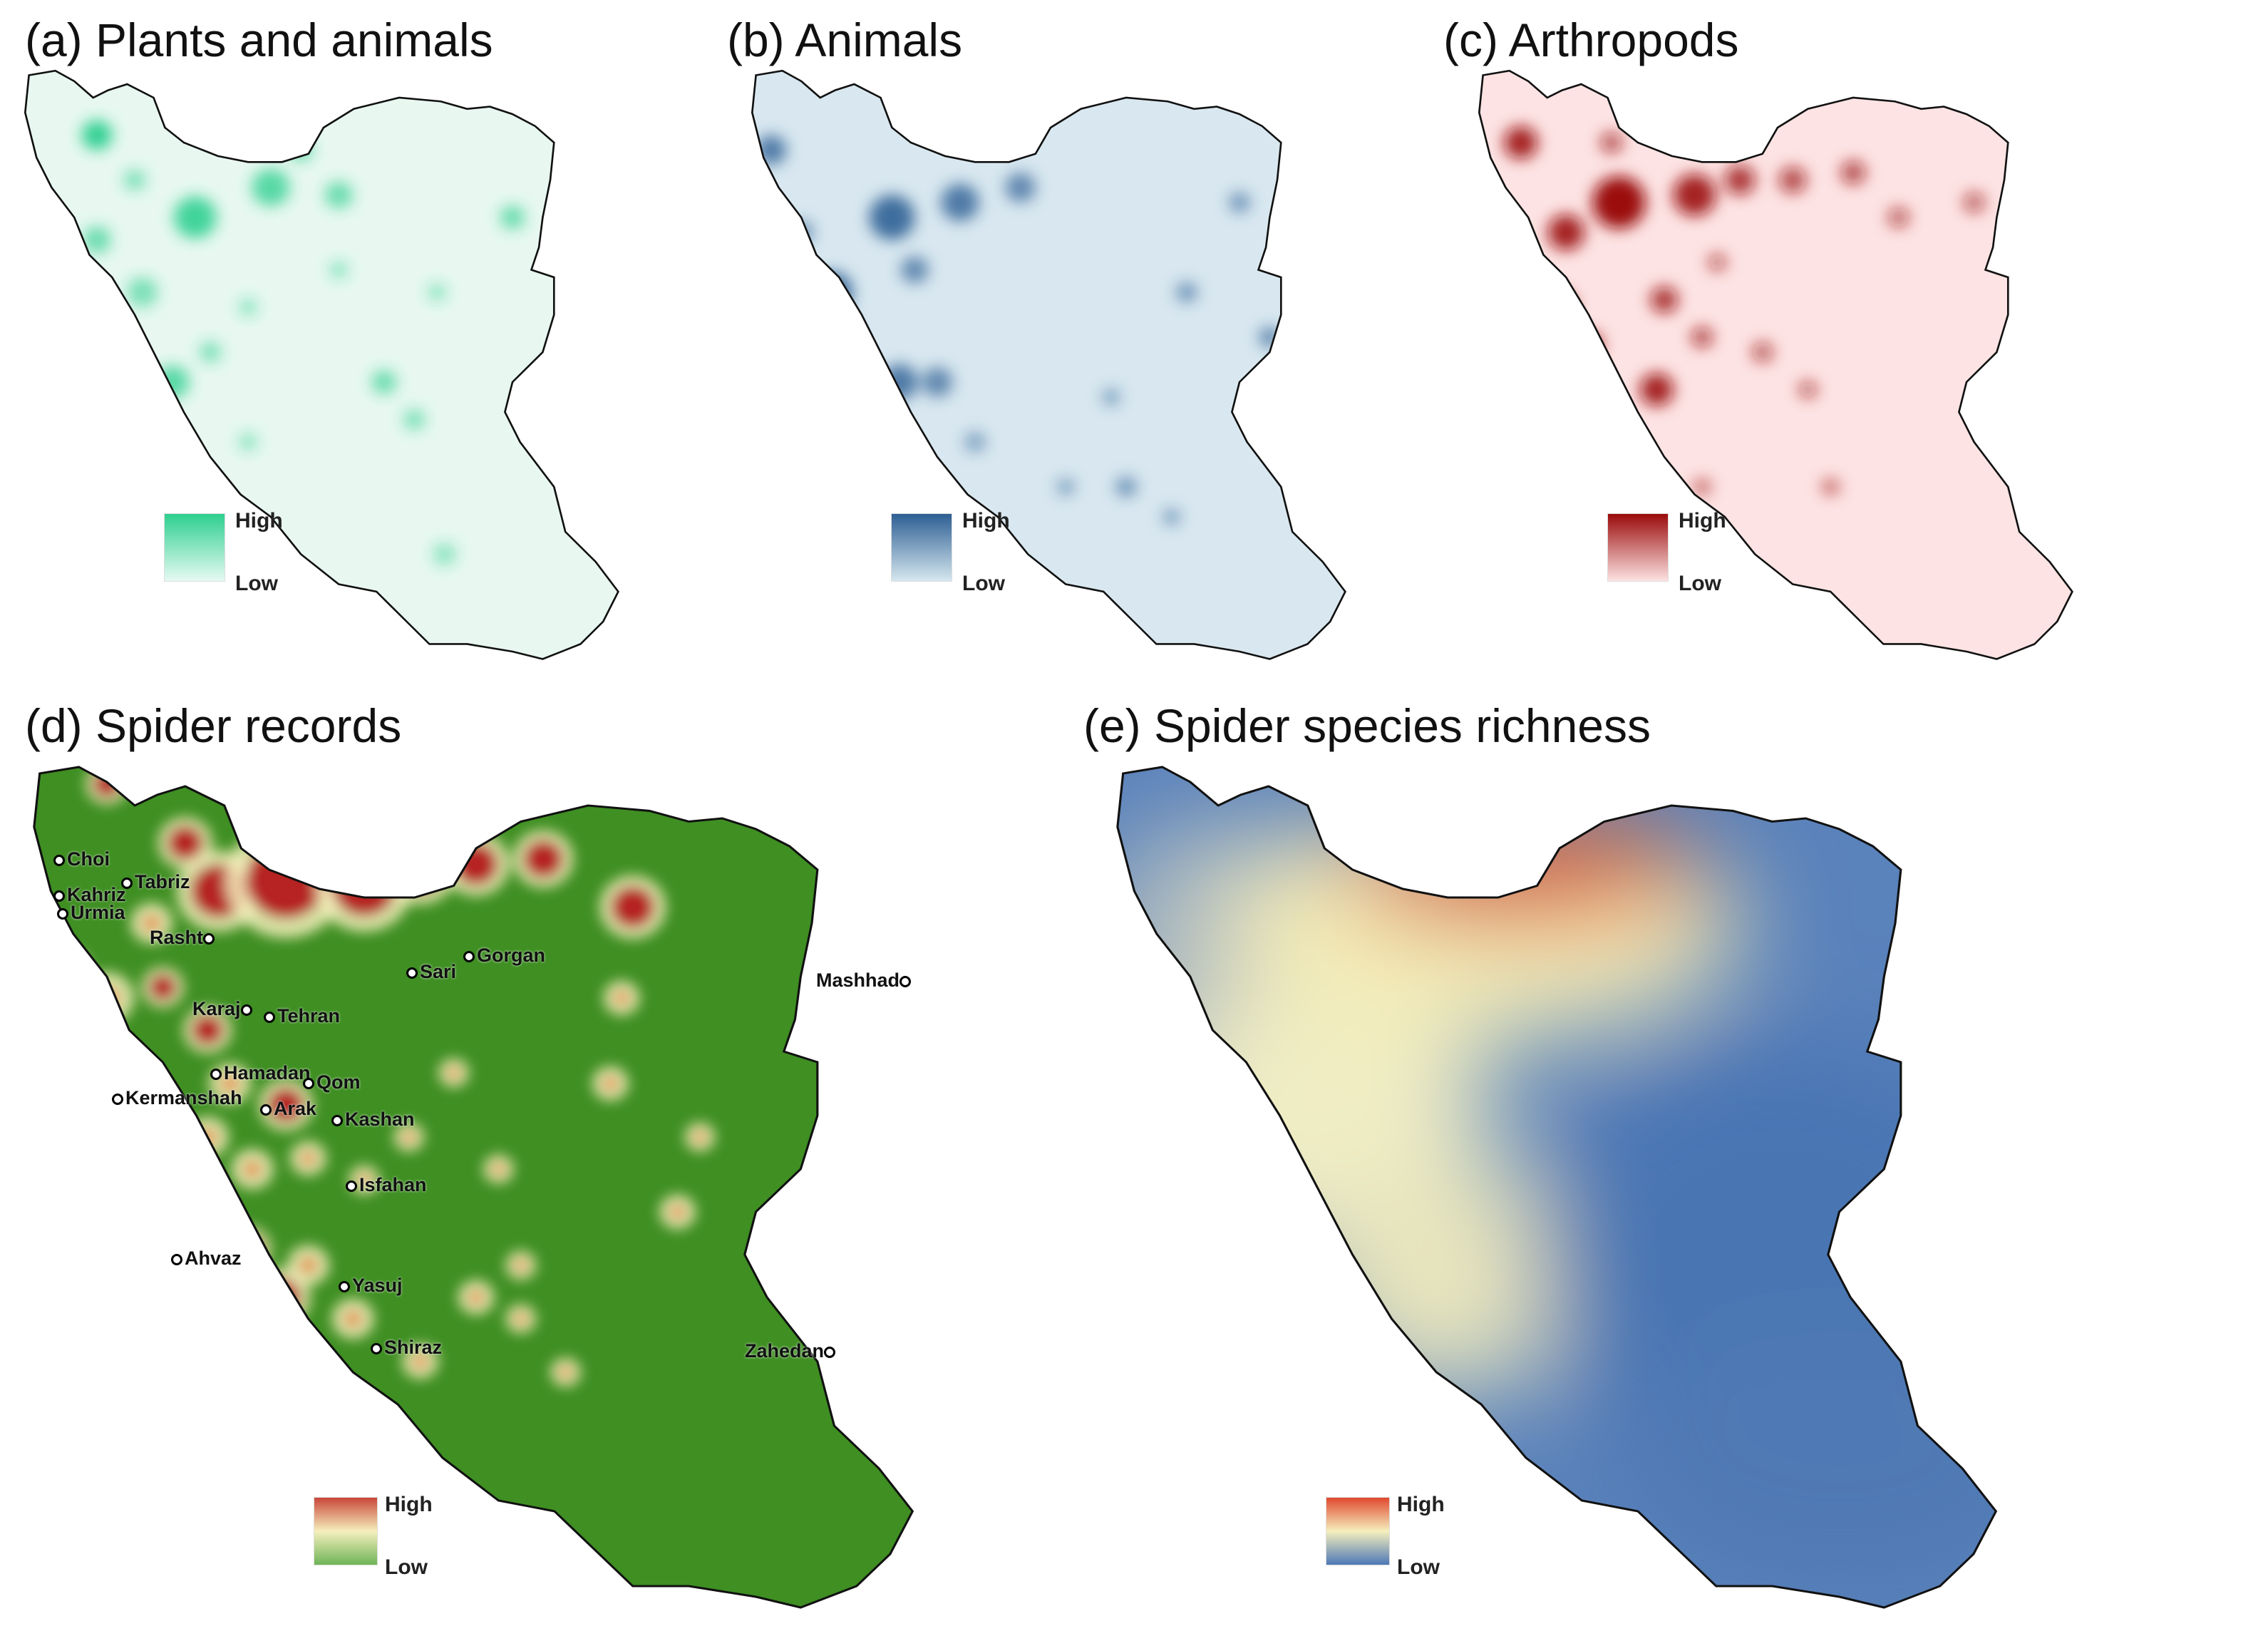  I want to click on city-label-tabriz: Tabriz, so click(155, 882).